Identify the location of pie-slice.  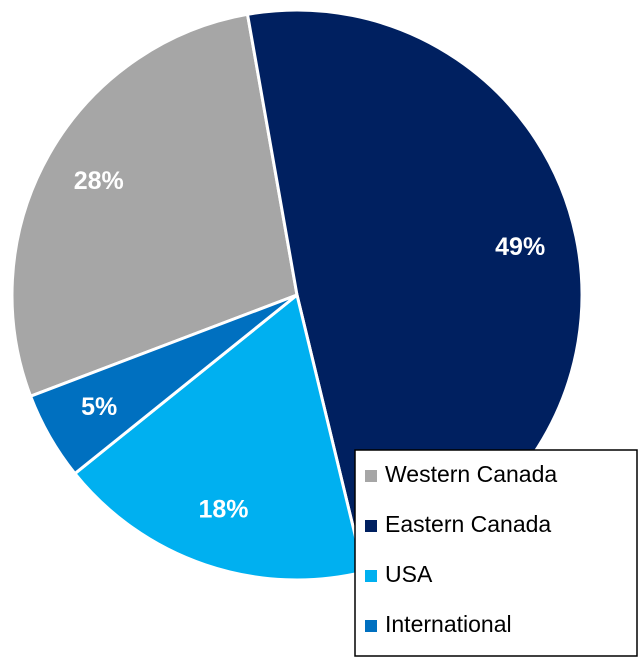
(163, 384).